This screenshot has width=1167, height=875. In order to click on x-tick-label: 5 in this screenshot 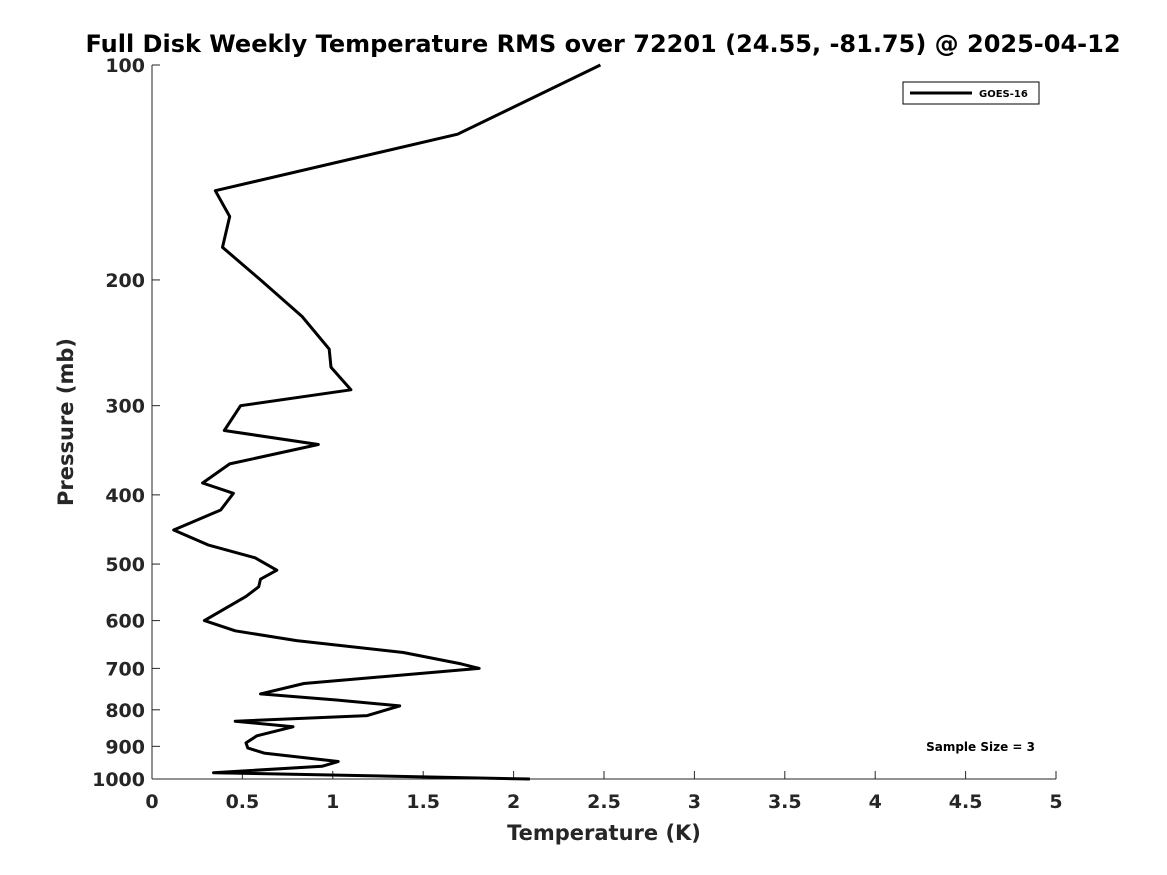, I will do `click(1055, 802)`.